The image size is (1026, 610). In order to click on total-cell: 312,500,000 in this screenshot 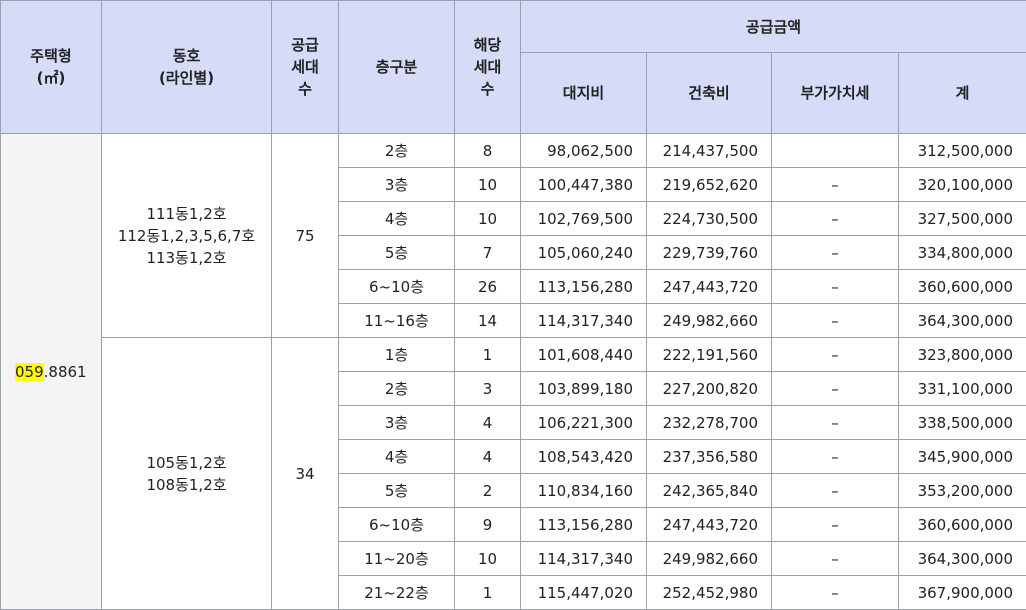, I will do `click(962, 151)`.